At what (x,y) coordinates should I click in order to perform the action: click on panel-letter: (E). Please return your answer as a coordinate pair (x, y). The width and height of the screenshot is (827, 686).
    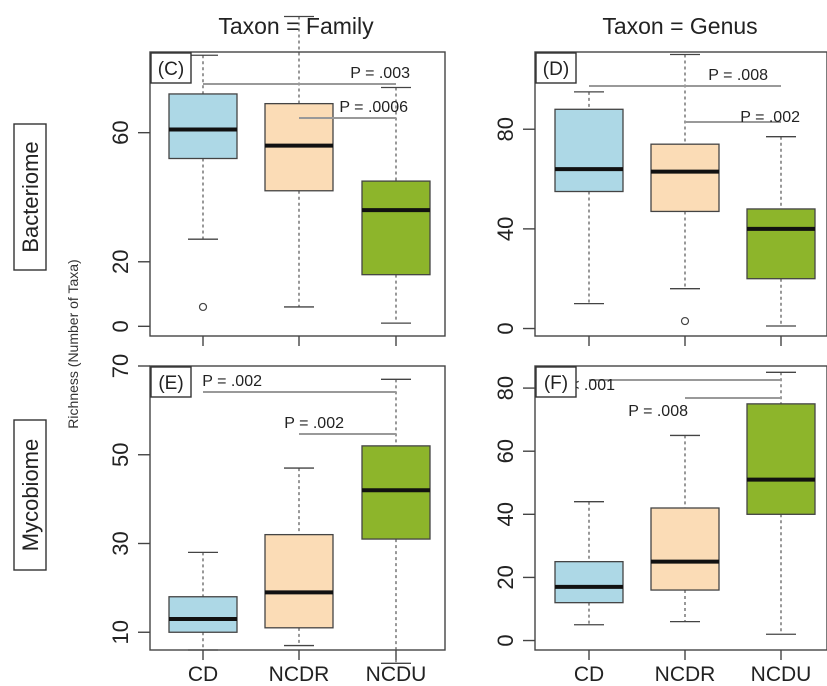
    Looking at the image, I should click on (171, 382).